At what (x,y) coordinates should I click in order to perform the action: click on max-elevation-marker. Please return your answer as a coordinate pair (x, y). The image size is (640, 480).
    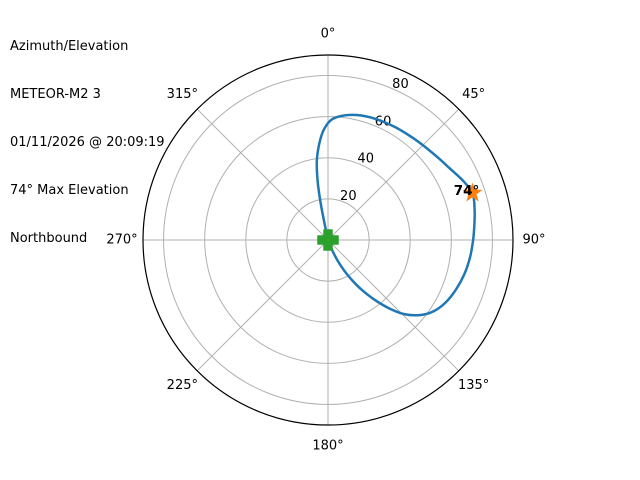
    Looking at the image, I should click on (472, 192).